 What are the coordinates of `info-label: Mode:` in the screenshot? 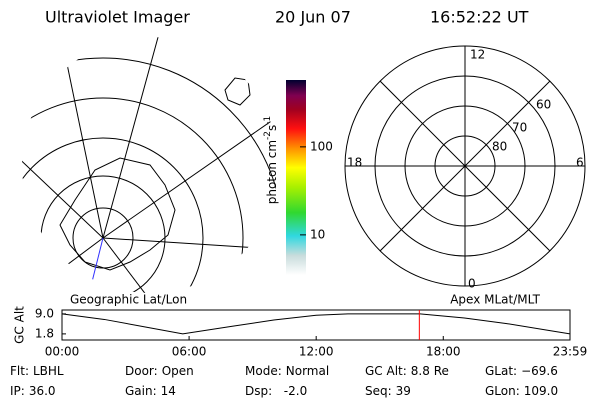 It's located at (263, 371).